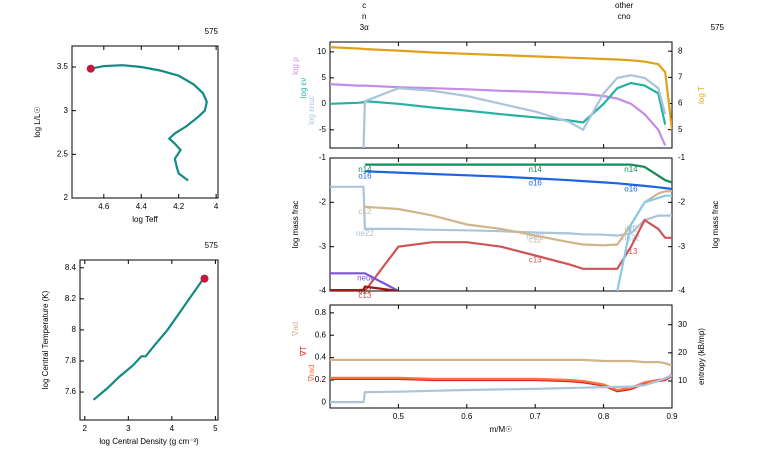 This screenshot has height=460, width=766. I want to click on y-tick-label: -1, so click(323, 157).